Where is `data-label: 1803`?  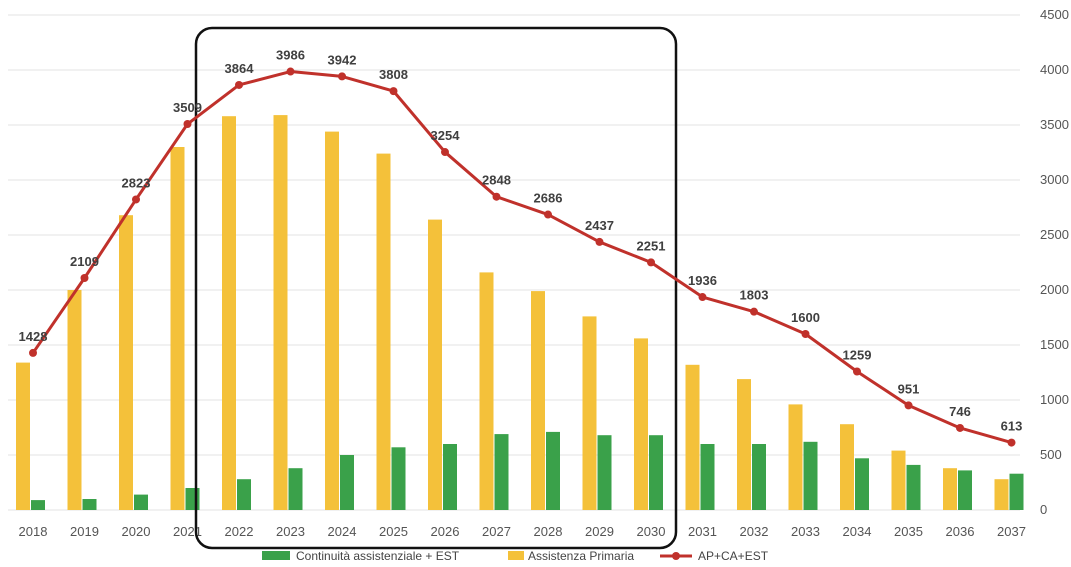 data-label: 1803 is located at coordinates (754, 295).